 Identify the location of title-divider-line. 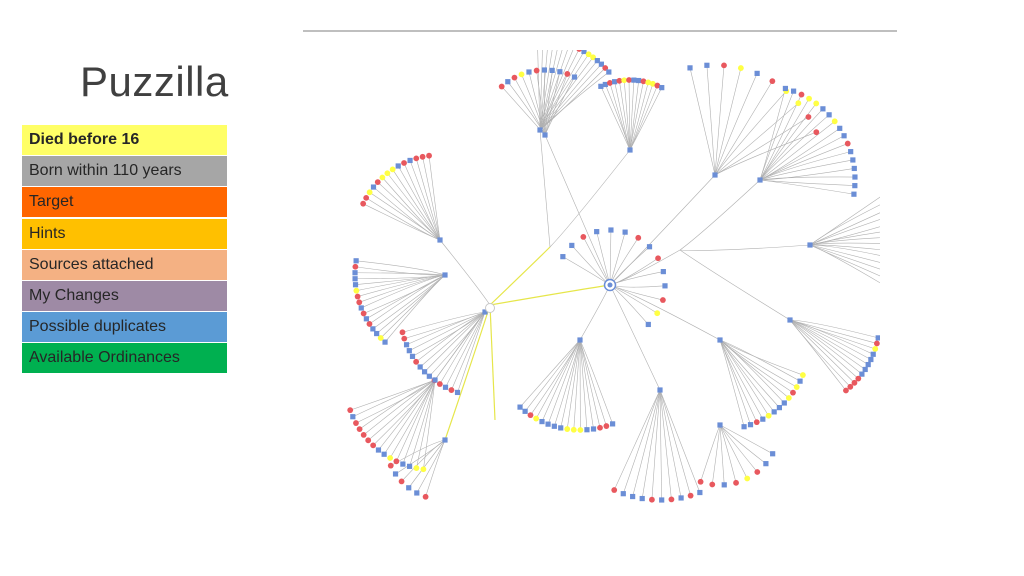
(600, 31).